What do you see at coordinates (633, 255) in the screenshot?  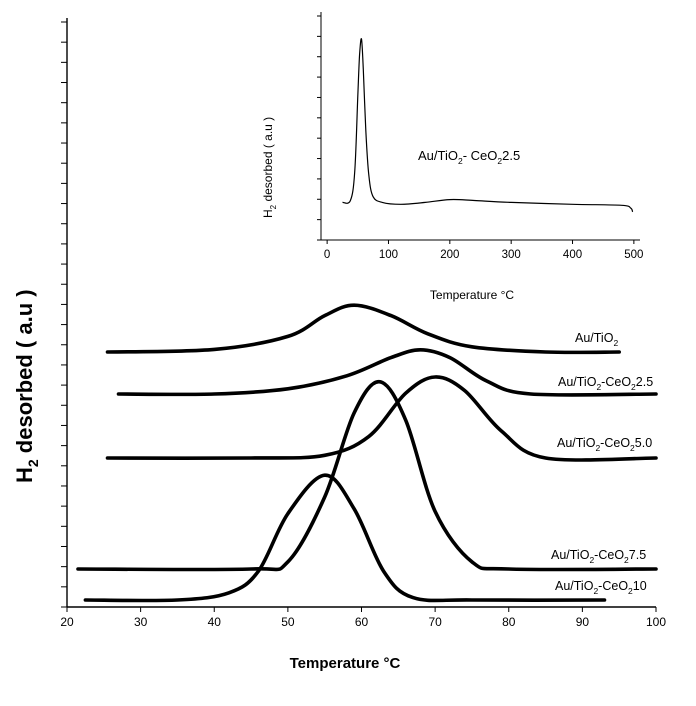 I see `inset-x-tick-label-500: 500` at bounding box center [633, 255].